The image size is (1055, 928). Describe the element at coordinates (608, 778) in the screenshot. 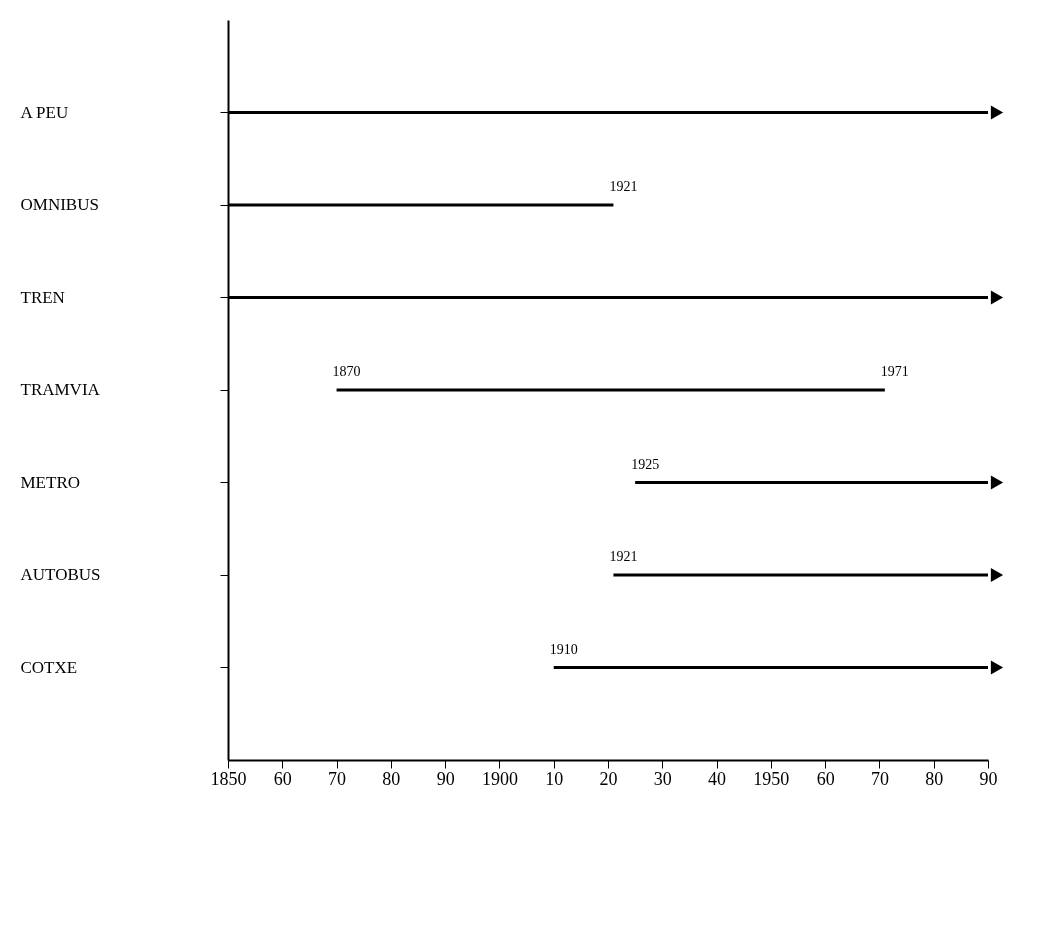

I see `x-tick-label: 20` at that location.